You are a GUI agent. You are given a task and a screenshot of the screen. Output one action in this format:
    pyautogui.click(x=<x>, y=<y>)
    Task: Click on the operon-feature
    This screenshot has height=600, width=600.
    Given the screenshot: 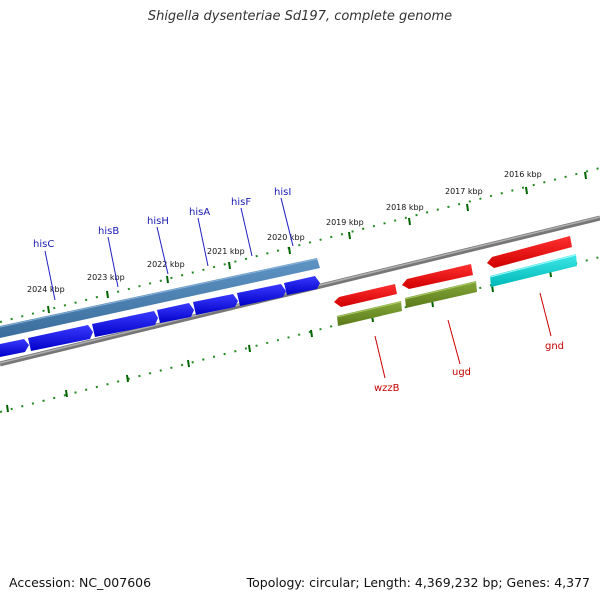 What is the action you would take?
    pyautogui.click(x=160, y=298)
    